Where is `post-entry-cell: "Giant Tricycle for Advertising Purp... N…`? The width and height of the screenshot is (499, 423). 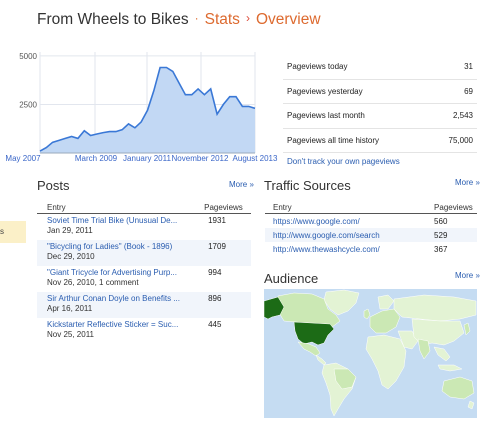 post-entry-cell: "Giant Tricycle for Advertising Purp... N… is located at coordinates (116, 279).